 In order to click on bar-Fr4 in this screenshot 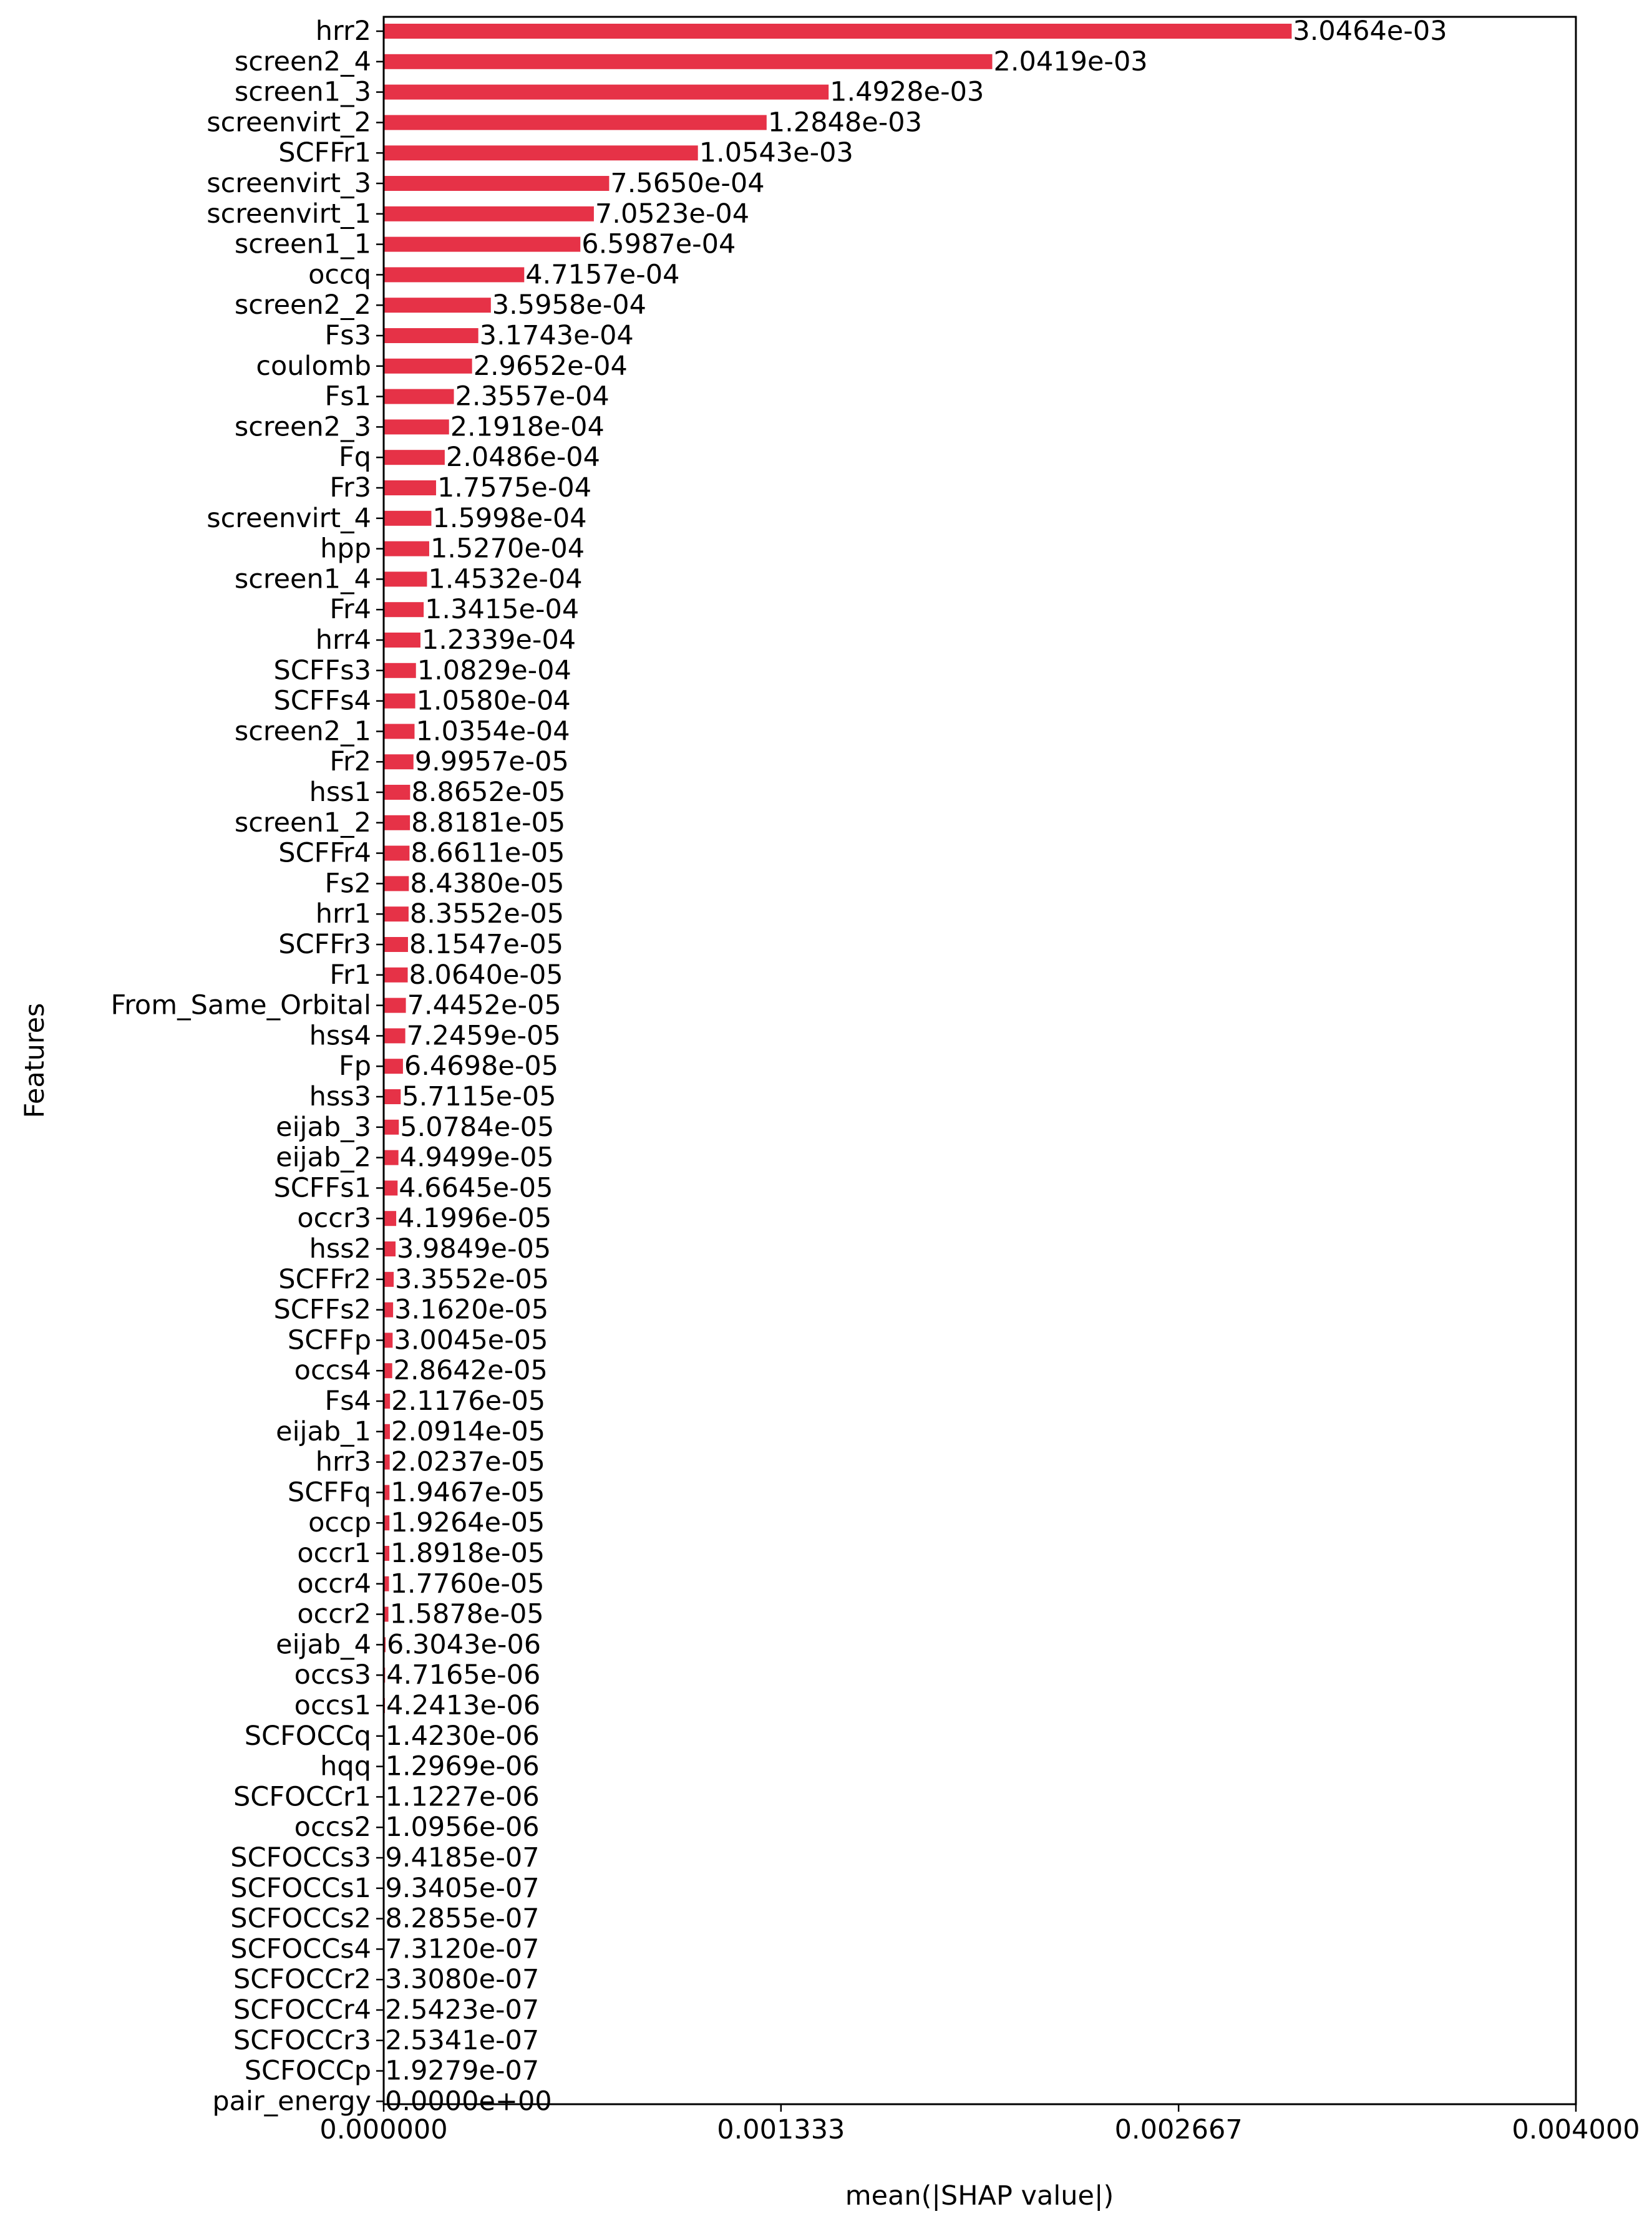, I will do `click(404, 609)`.